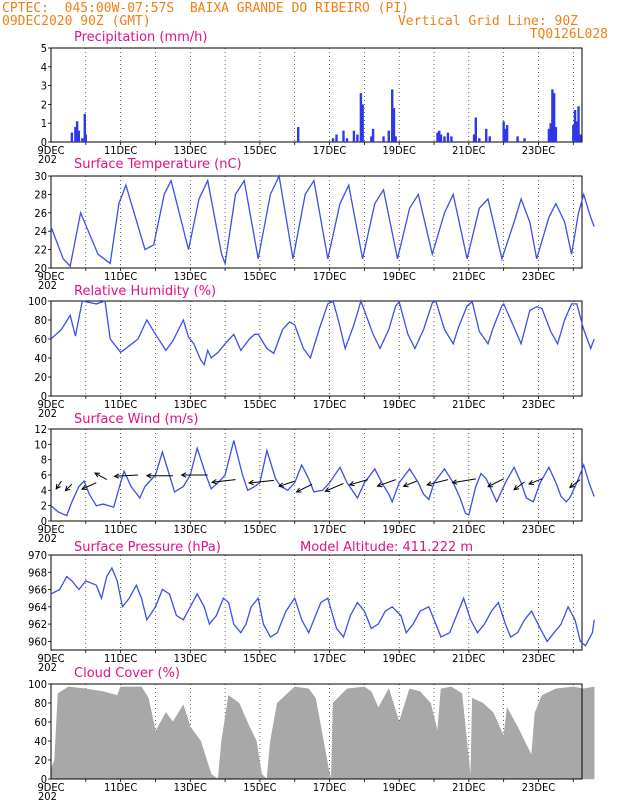 The image size is (618, 800). What do you see at coordinates (145, 291) in the screenshot?
I see `panel-title: Relative Humidity (%)` at bounding box center [145, 291].